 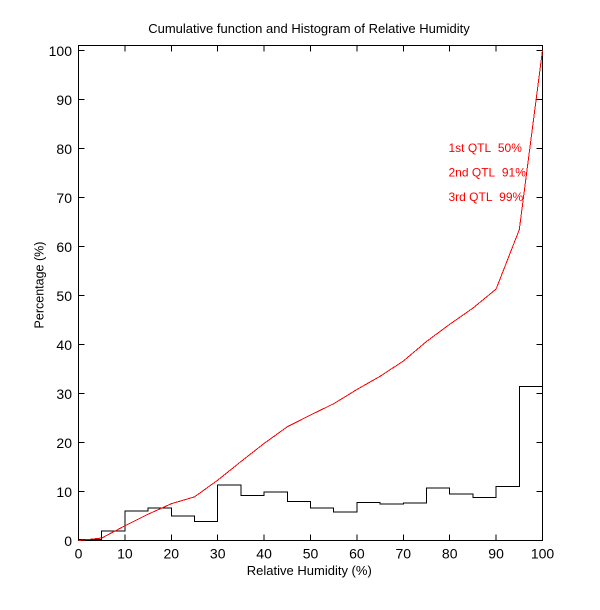 I want to click on svg-text: 3rd QTL 99%, so click(x=486, y=197).